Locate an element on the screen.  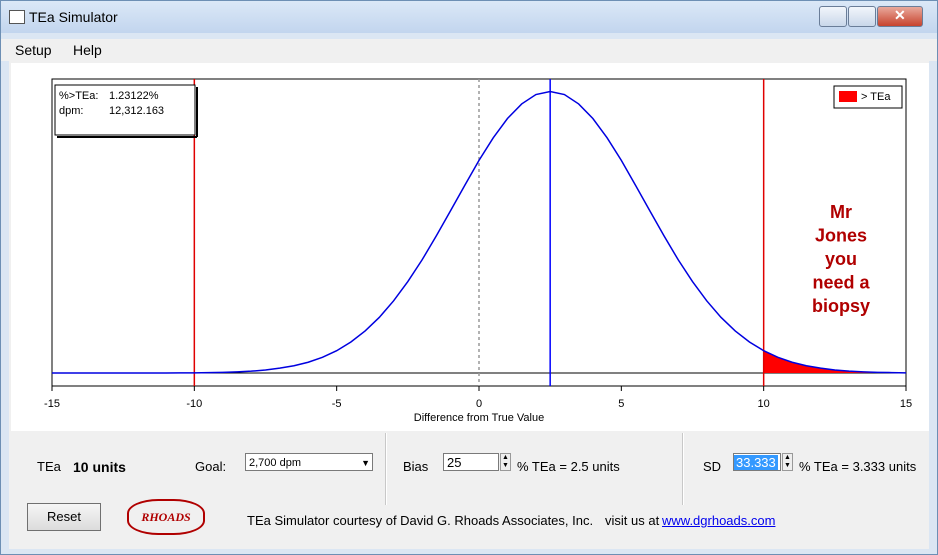
legend-label: > TEa is located at coordinates (876, 97).